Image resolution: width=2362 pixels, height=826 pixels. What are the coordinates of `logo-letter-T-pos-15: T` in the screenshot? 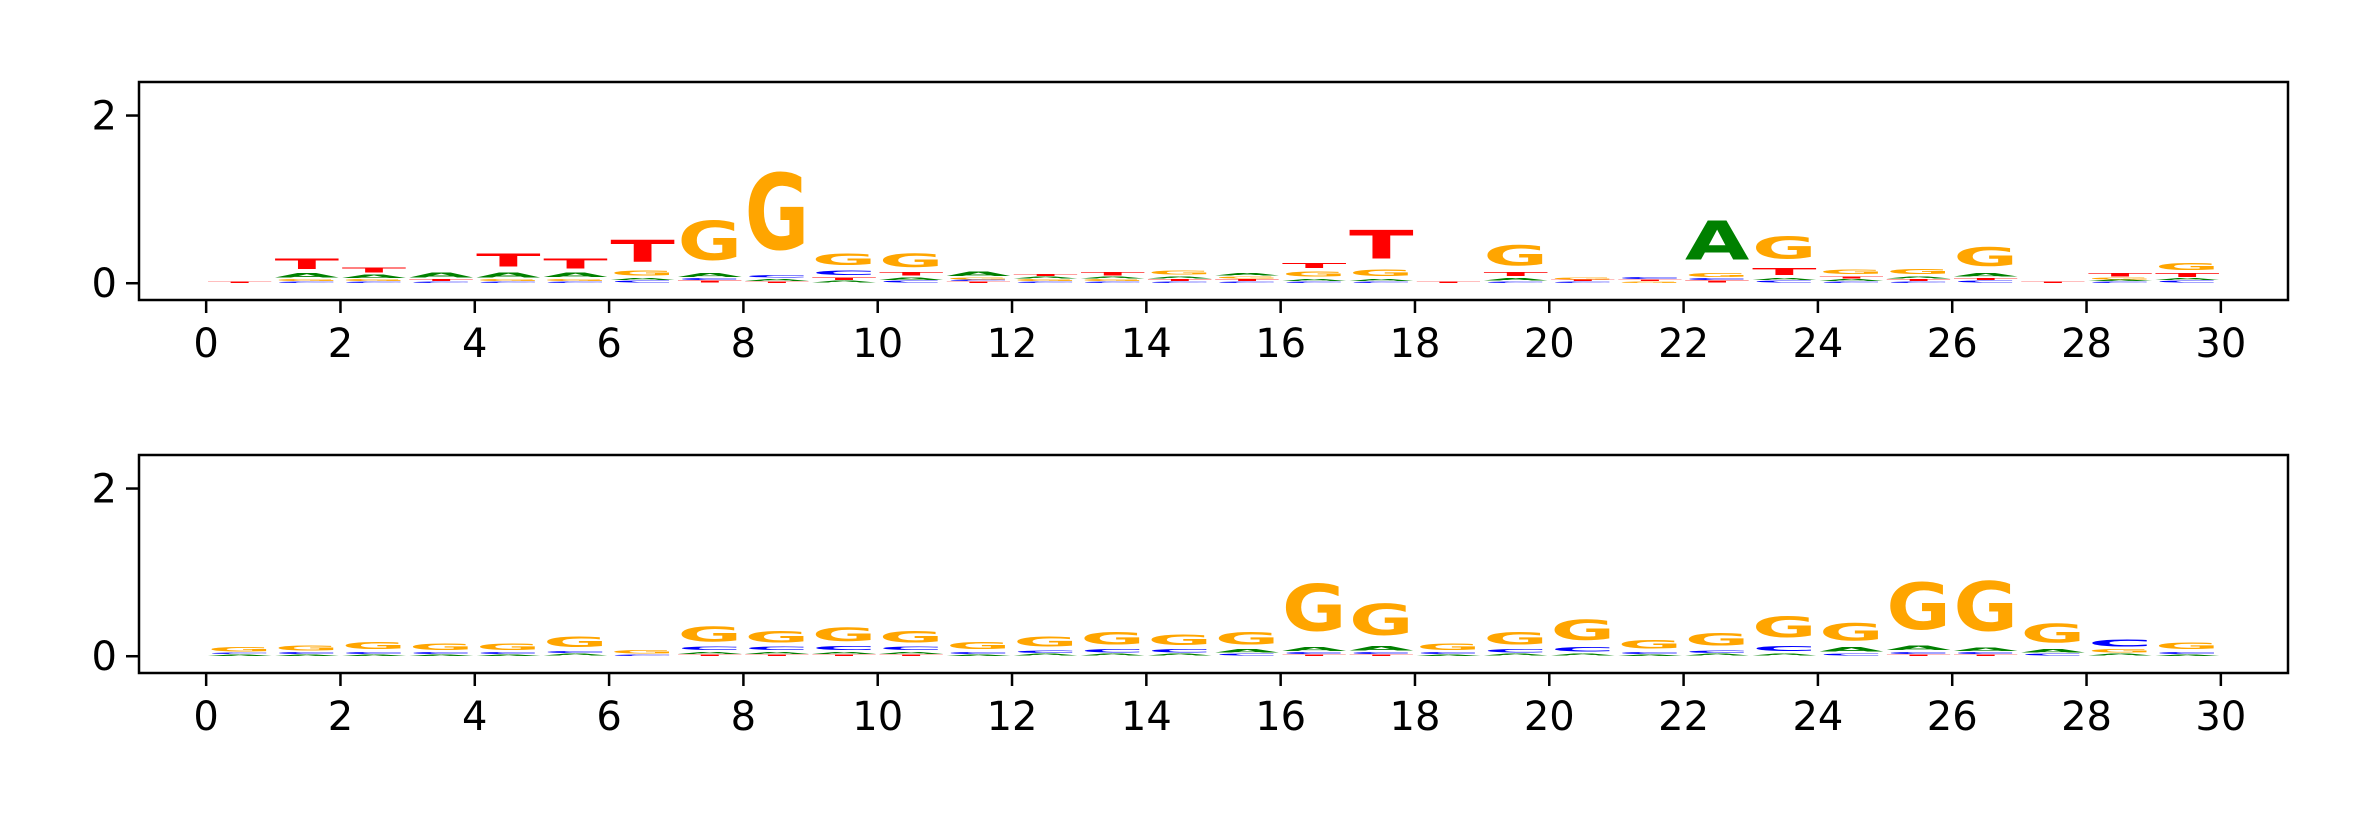 It's located at (1247, 280).